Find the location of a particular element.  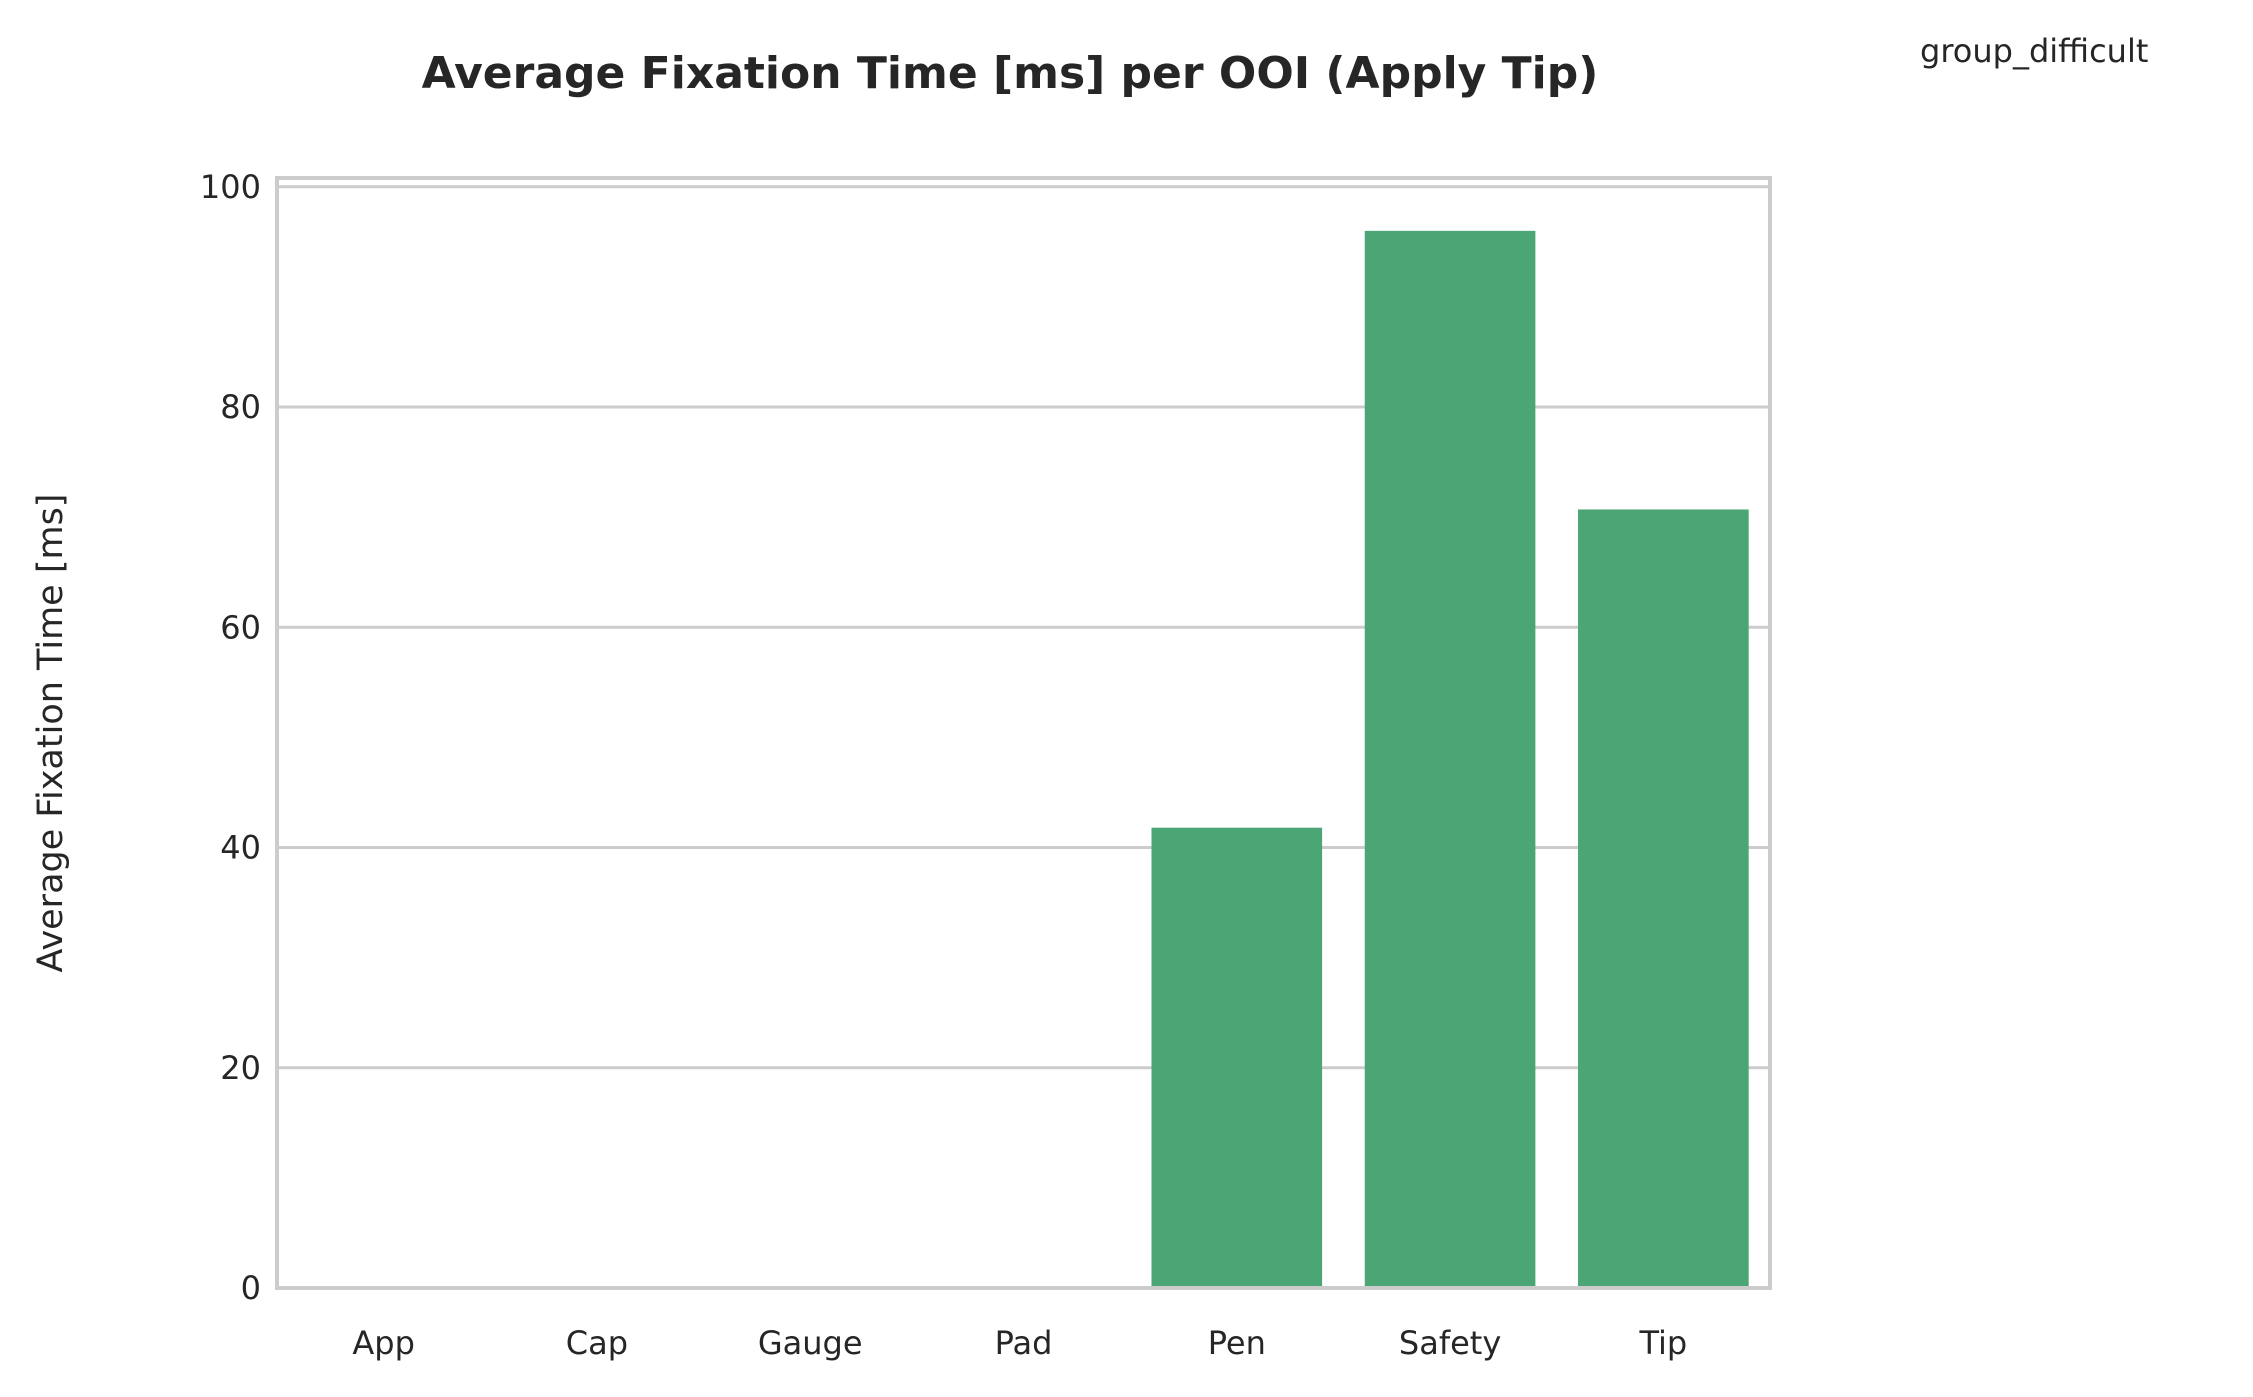

x-tick-labels: App Cap Gauge Pad Pen Safety Tip is located at coordinates (1019, 1343).